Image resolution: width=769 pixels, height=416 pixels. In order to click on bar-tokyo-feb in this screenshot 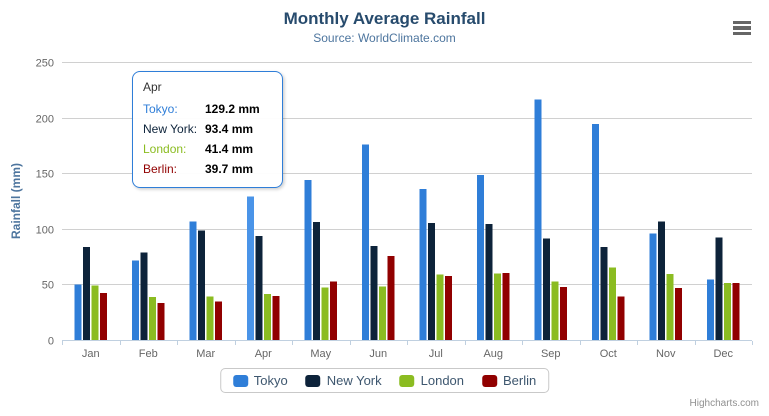, I will do `click(135, 300)`.